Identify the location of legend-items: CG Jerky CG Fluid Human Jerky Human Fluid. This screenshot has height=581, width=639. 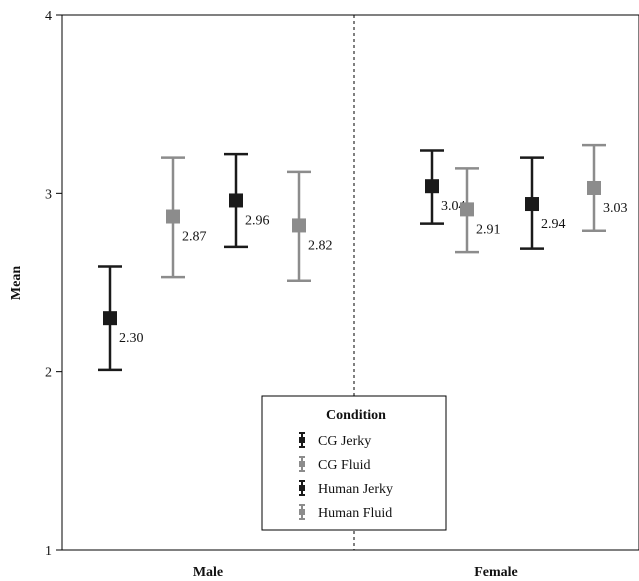
(346, 476).